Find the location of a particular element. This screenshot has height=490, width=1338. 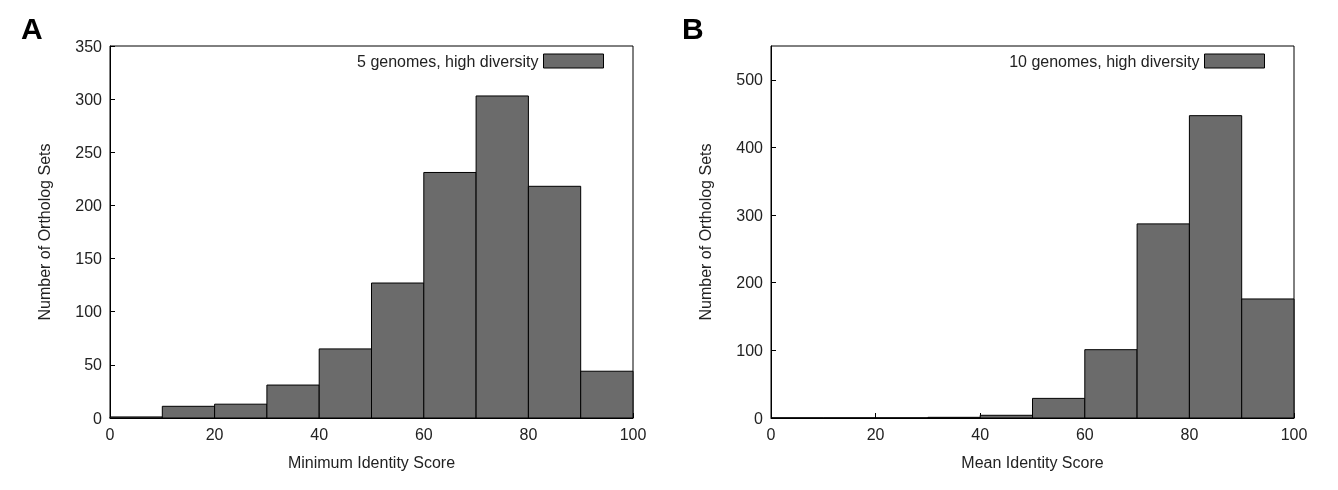

y-tick-label: 50 is located at coordinates (93, 365).